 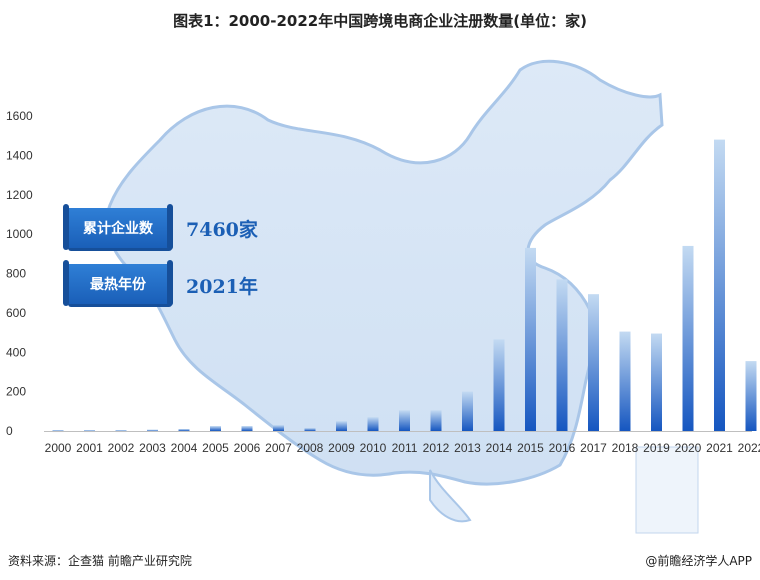 I want to click on x-tick-label: 2020, so click(x=688, y=448).